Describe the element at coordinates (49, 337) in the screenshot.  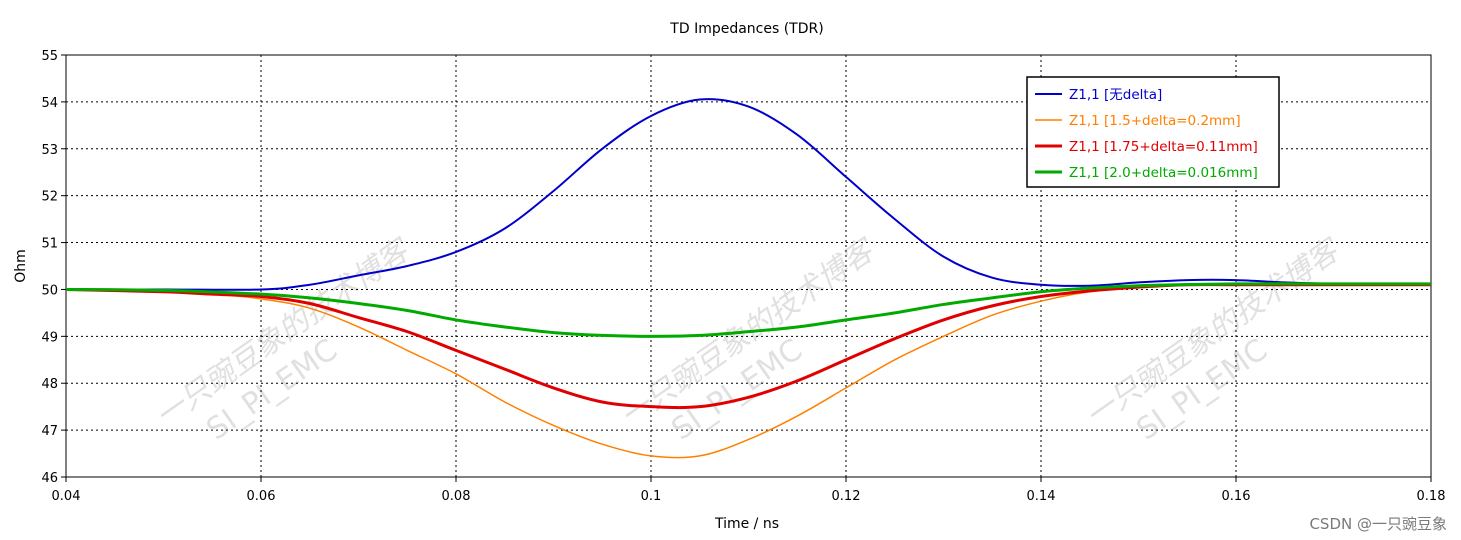
I see `y-tick-label: 49` at that location.